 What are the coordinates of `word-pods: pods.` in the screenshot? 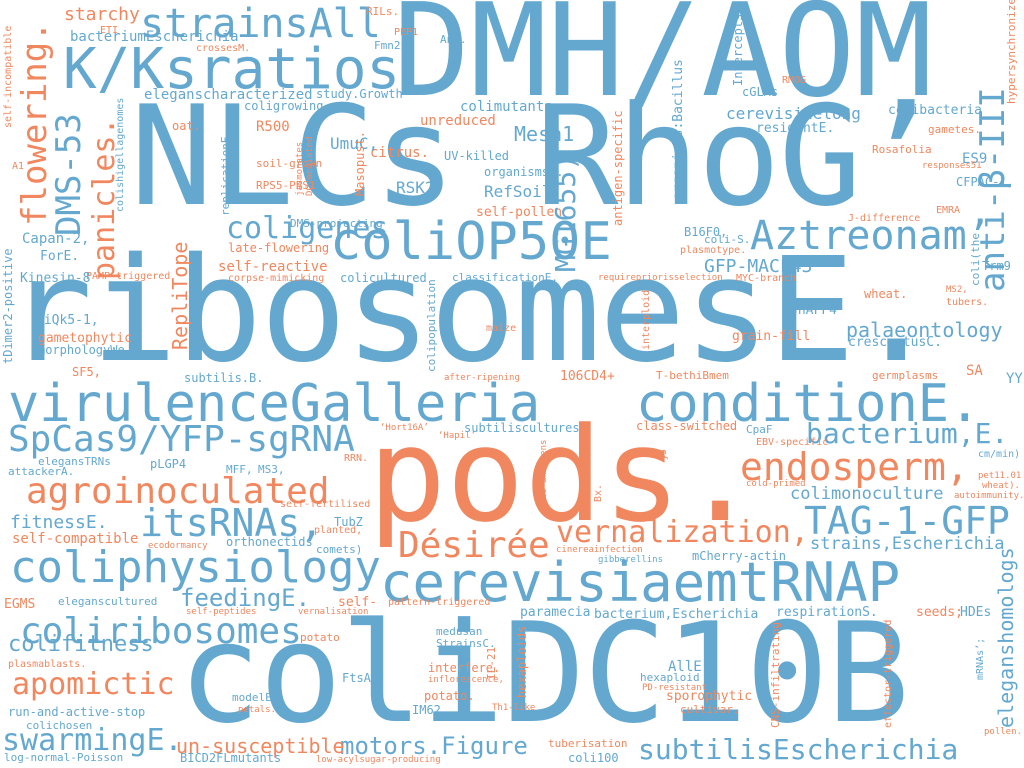 It's located at (564, 475).